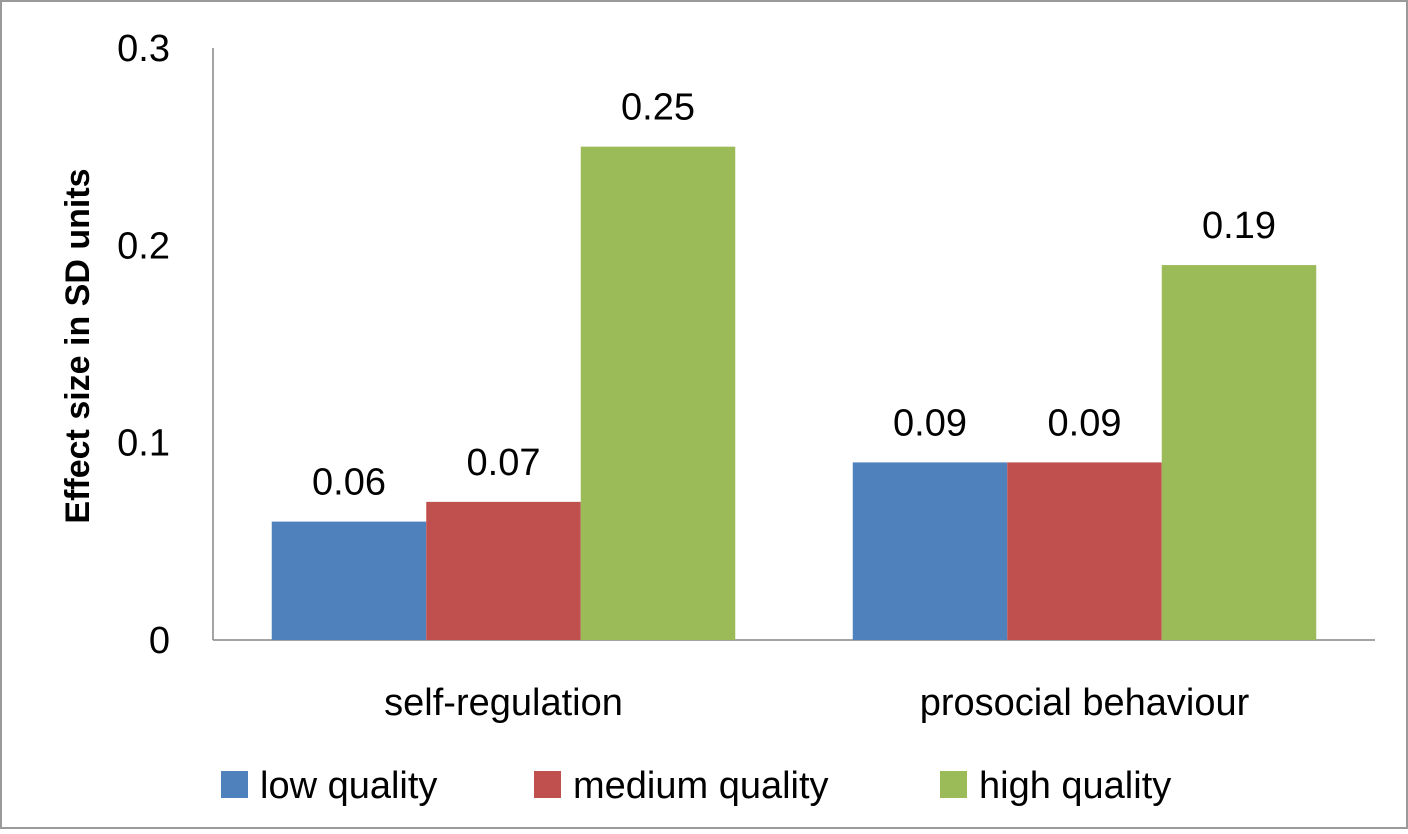 This screenshot has height=834, width=1408. Describe the element at coordinates (503, 703) in the screenshot. I see `x-category-label: self-regulation` at that location.